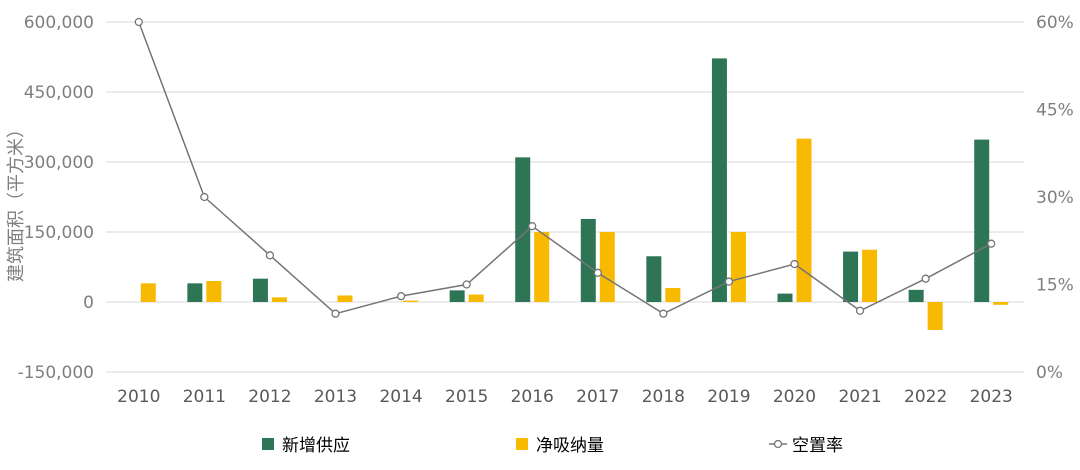 This screenshot has width=1080, height=470. I want to click on x-tick-label: 2020, so click(794, 397).